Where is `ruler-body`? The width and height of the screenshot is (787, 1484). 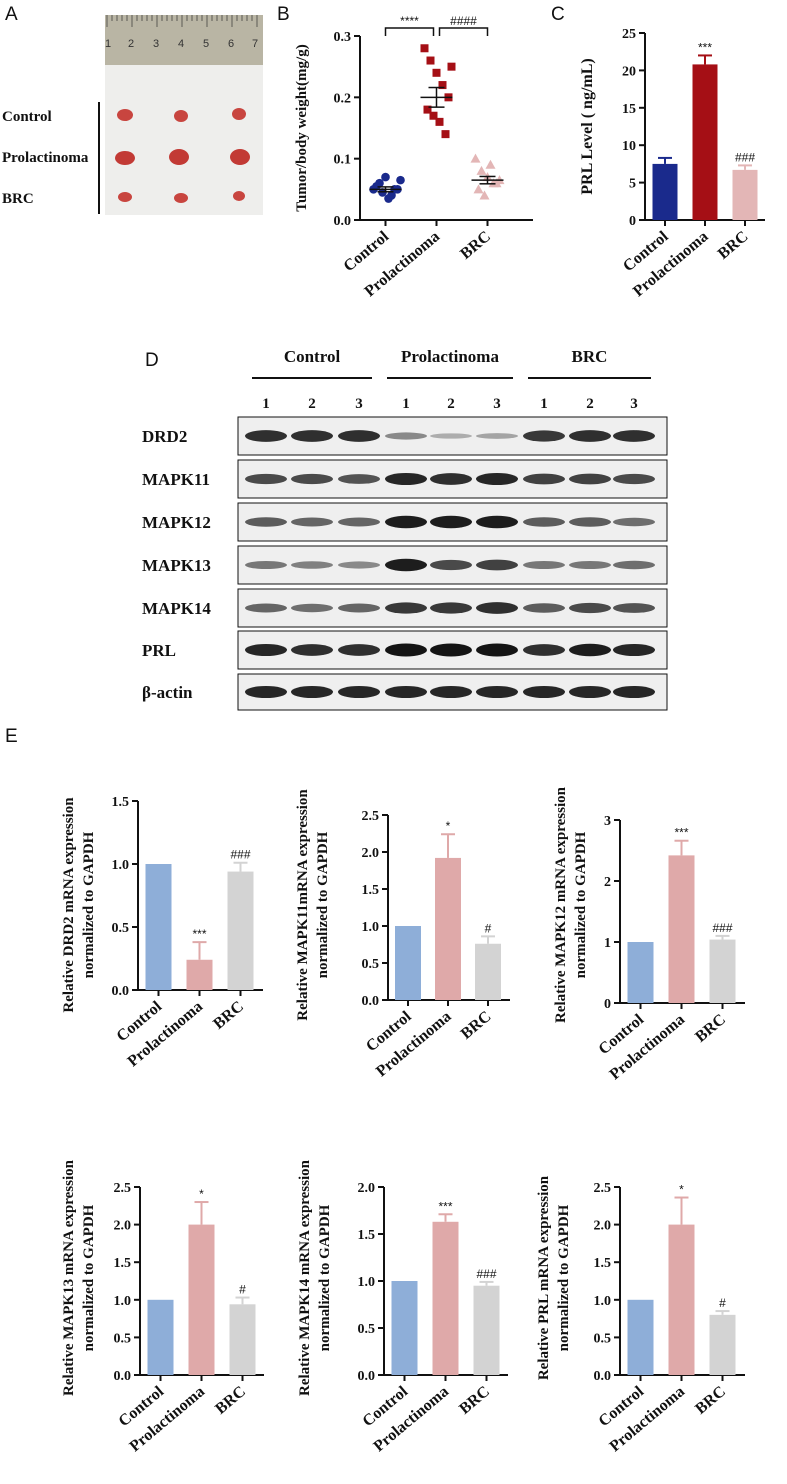
ruler-body is located at coordinates (184, 40).